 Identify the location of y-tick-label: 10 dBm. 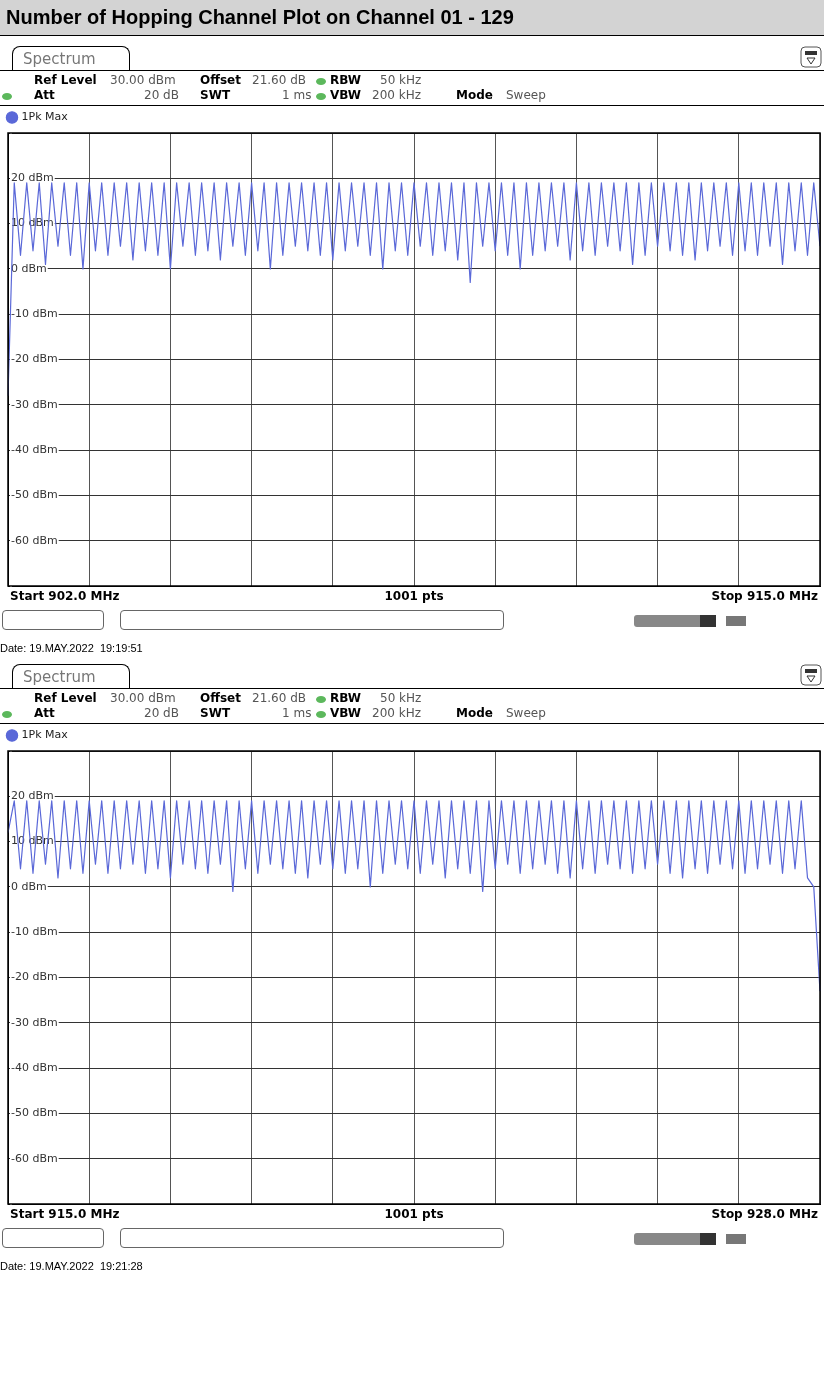
(32, 841).